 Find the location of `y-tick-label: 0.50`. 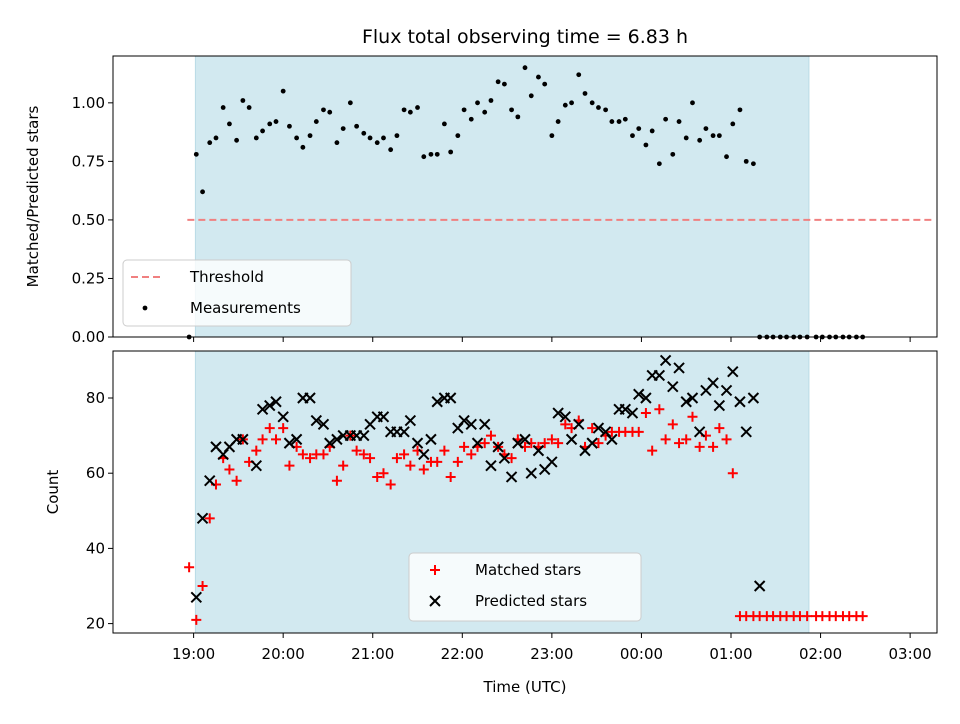

y-tick-label: 0.50 is located at coordinates (88, 220).